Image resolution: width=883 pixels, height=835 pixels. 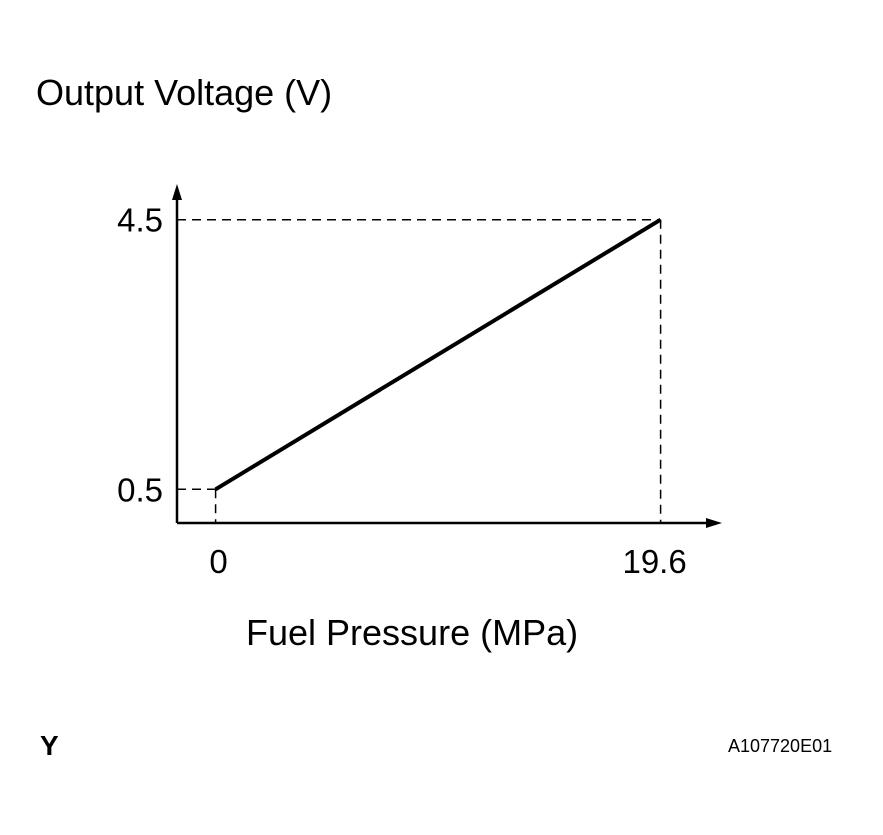 What do you see at coordinates (412, 632) in the screenshot?
I see `x-axis-title: Fuel Pressure (MPa)` at bounding box center [412, 632].